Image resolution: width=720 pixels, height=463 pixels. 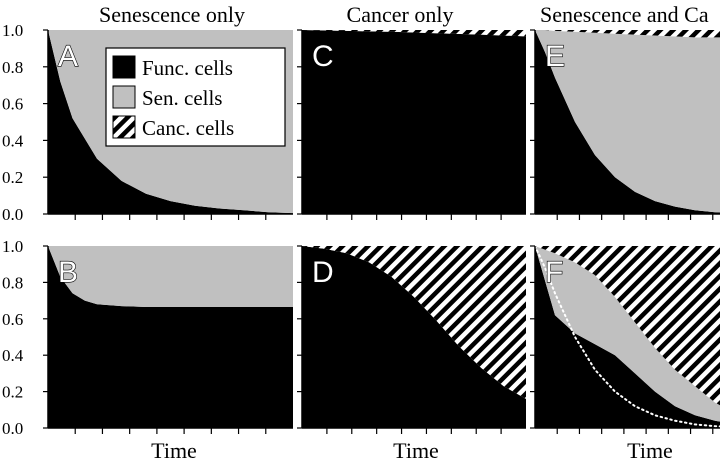 What do you see at coordinates (323, 56) in the screenshot?
I see `panel-letter-c: C` at bounding box center [323, 56].